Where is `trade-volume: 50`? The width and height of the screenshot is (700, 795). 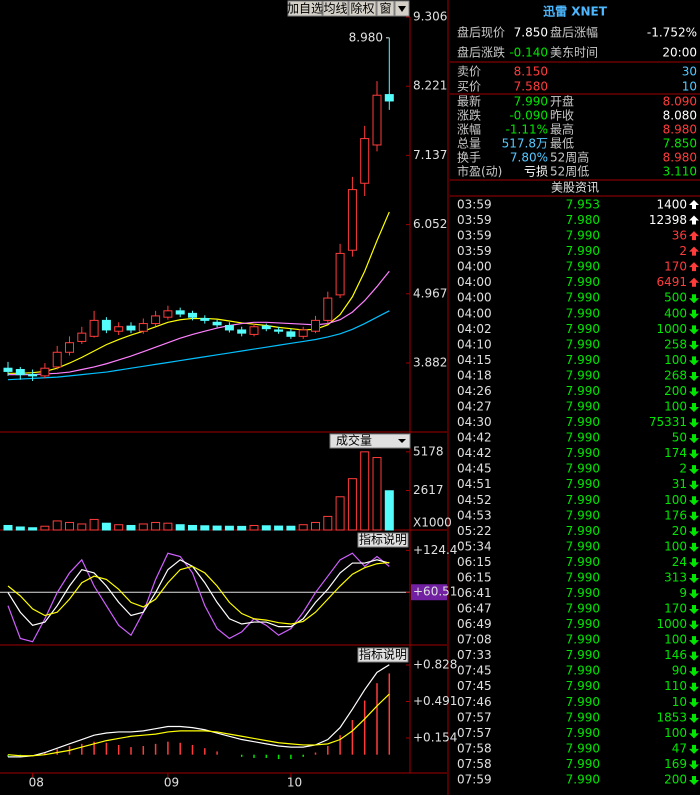 trade-volume: 50 is located at coordinates (679, 438).